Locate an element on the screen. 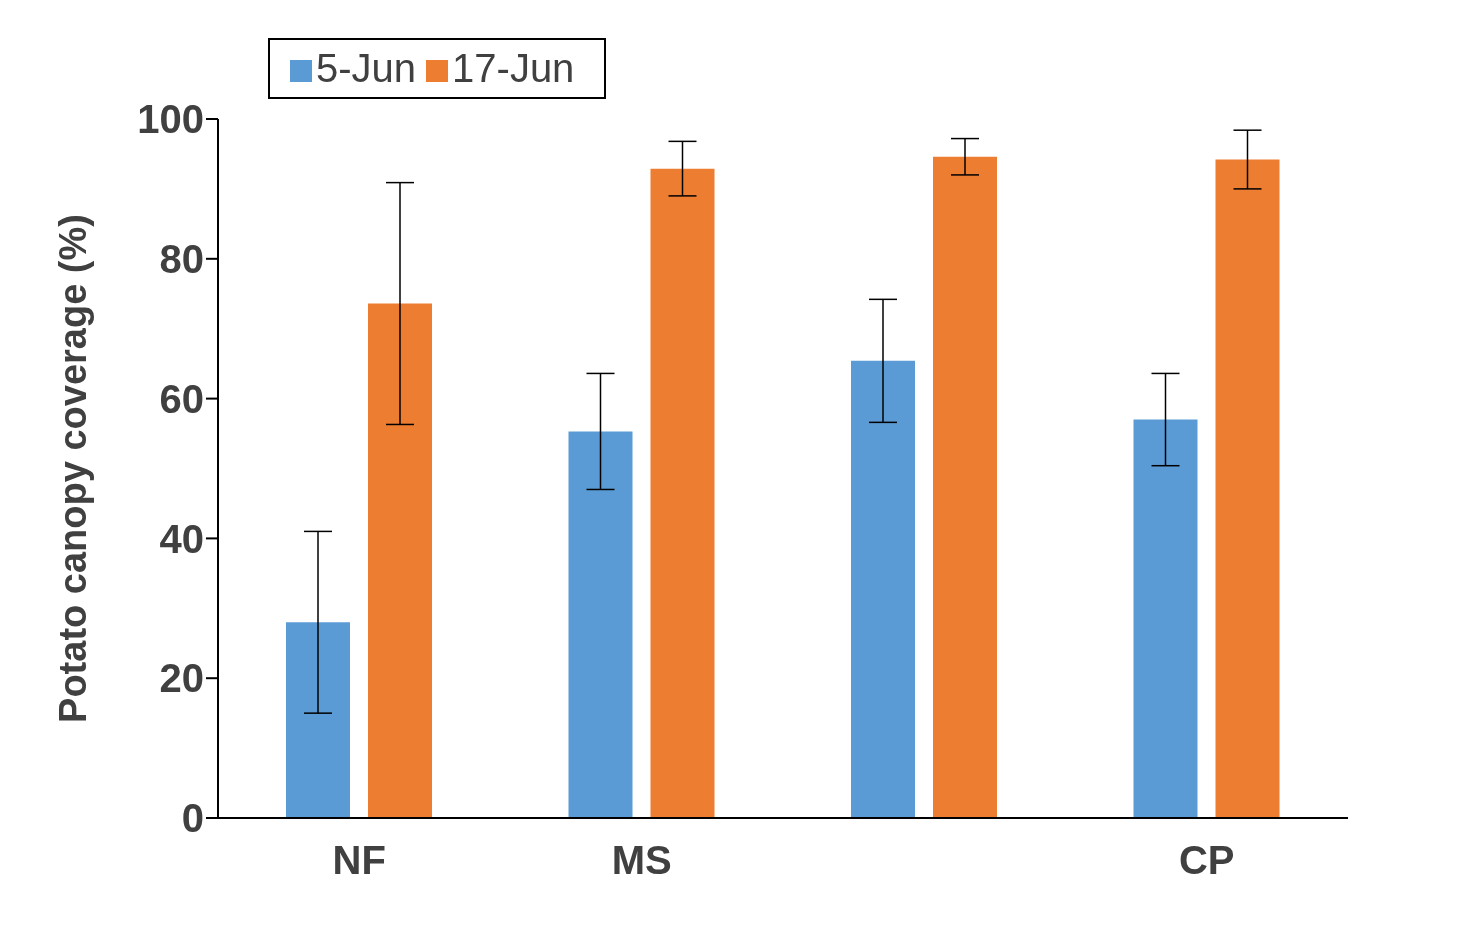 The height and width of the screenshot is (949, 1465). y-axis-title: Potato canopy coverage (%) is located at coordinates (73, 468).